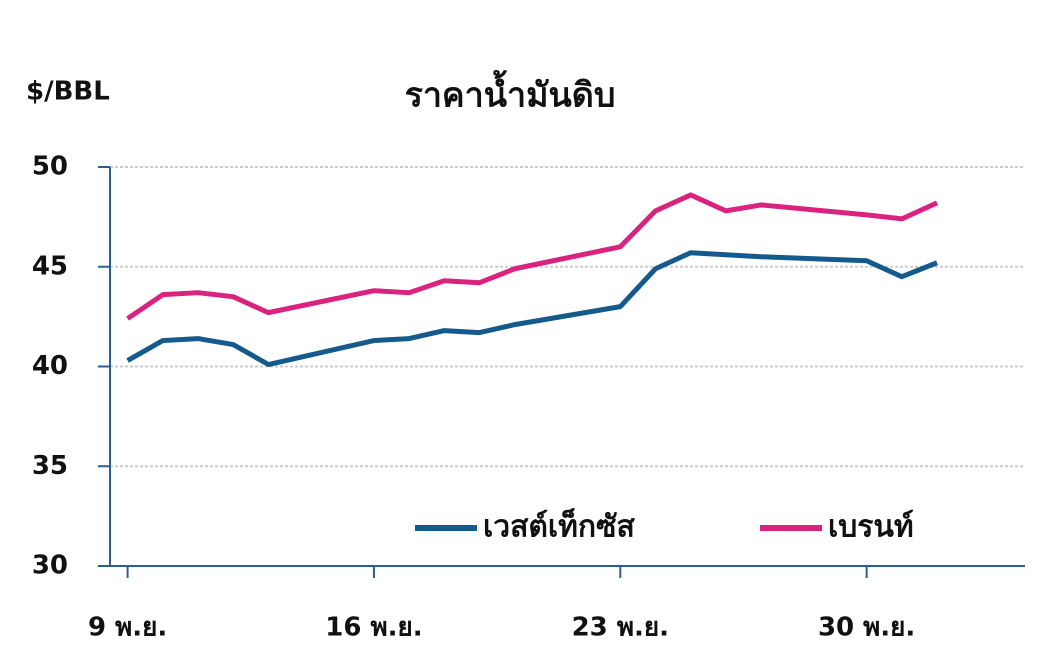  Describe the element at coordinates (50, 167) in the screenshot. I see `y-tick-label: 50` at that location.